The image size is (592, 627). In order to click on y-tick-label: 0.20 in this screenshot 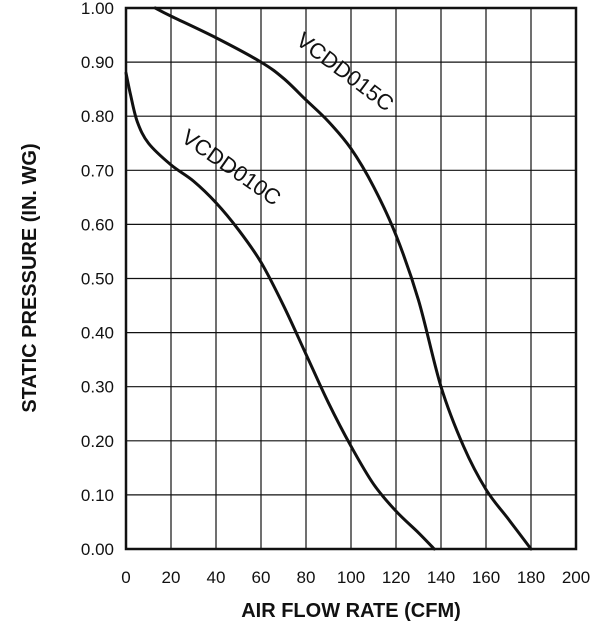, I will do `click(97, 441)`.